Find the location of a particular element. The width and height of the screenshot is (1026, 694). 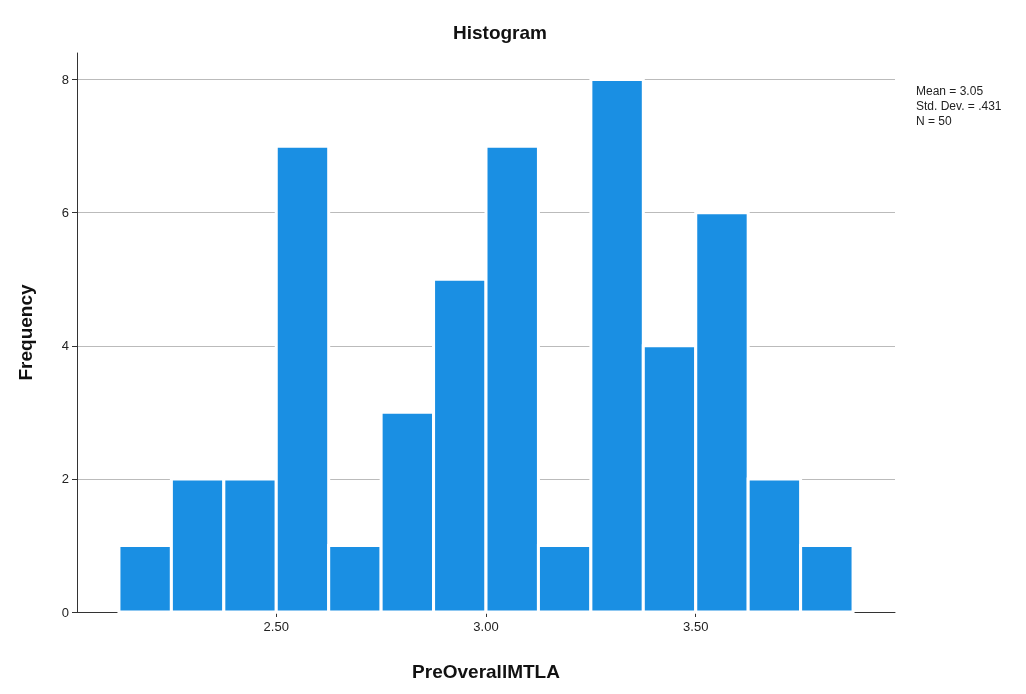

x-axis-title: PreOverallMTLA is located at coordinates (486, 671).